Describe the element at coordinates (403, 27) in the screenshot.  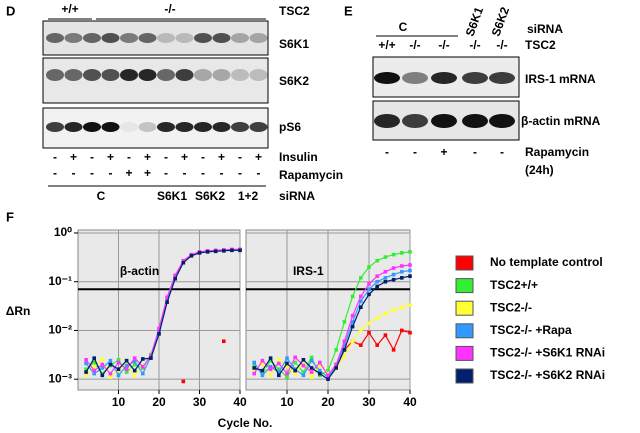
I see `sirna-group: C` at that location.